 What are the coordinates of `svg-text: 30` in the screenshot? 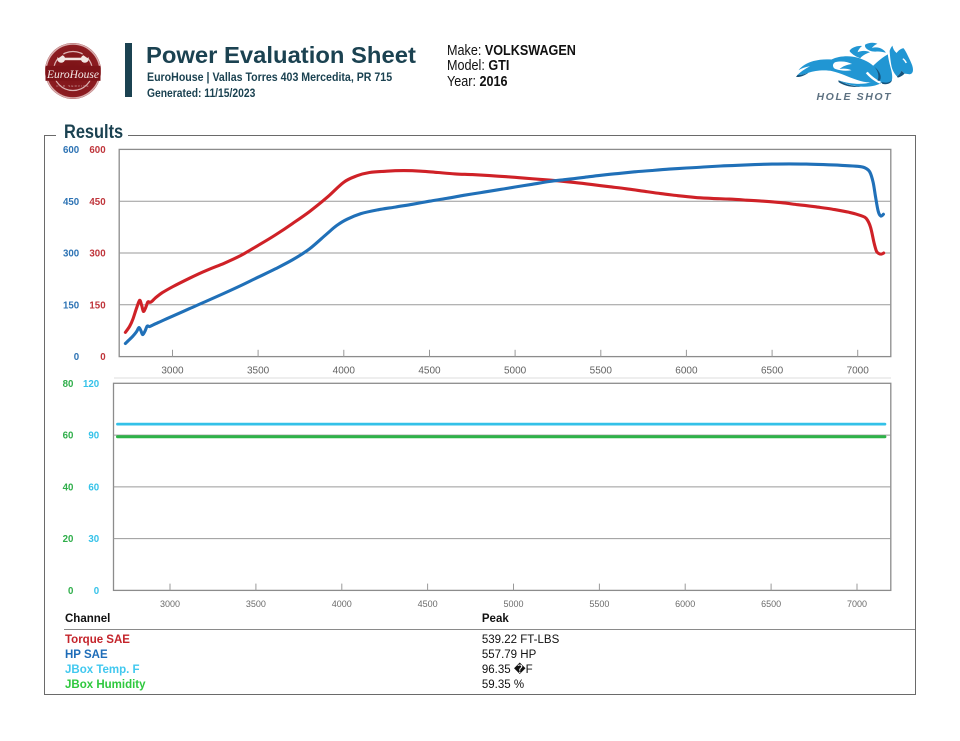 It's located at (93, 539).